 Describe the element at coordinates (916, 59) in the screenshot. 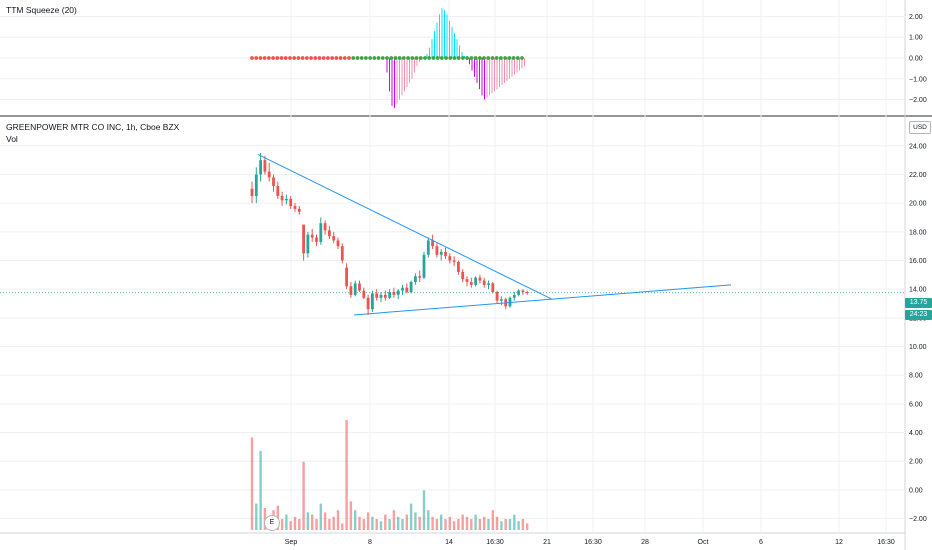

I see `squeeze-y-tick-label: 0.00` at that location.